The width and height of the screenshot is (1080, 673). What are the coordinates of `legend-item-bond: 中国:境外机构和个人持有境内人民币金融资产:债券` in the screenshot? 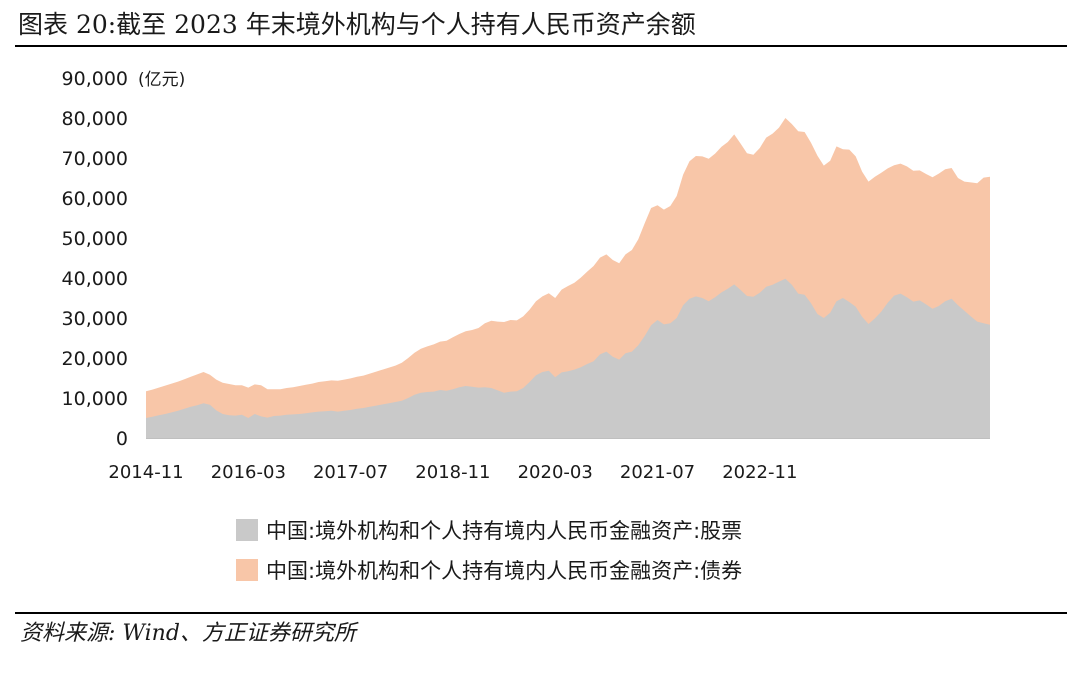 It's located at (489, 570).